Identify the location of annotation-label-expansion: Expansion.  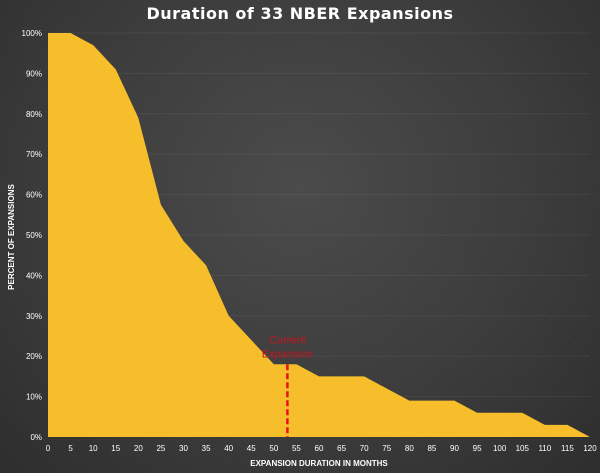
(287, 354).